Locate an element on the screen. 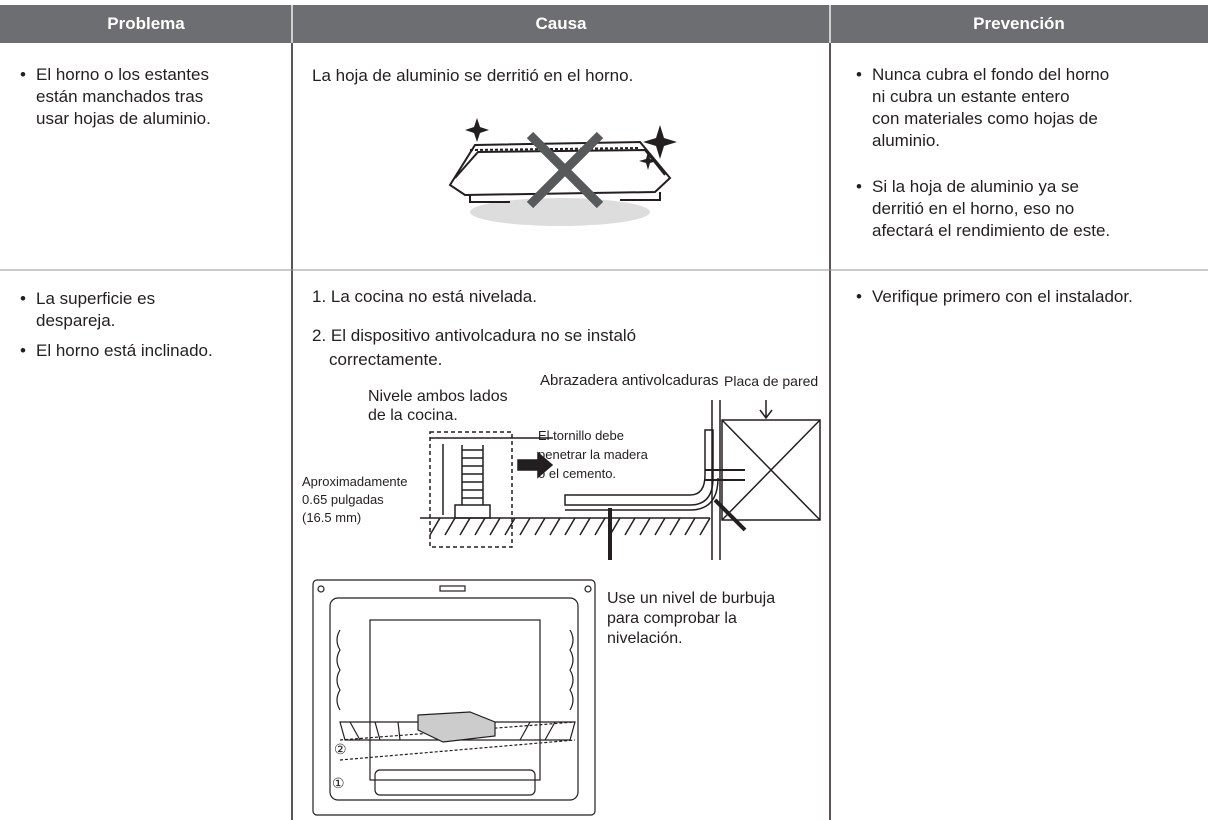 The image size is (1208, 820). header-bar is located at coordinates (604, 24).